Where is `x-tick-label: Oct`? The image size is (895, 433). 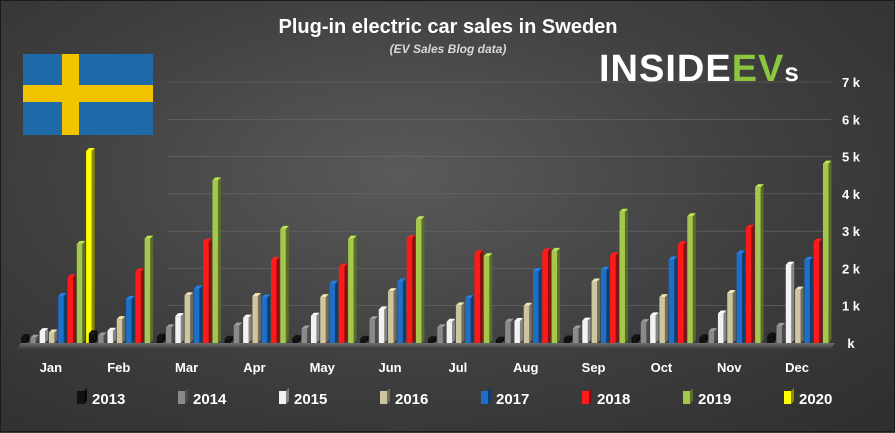
x-tick-label: Oct is located at coordinates (662, 367).